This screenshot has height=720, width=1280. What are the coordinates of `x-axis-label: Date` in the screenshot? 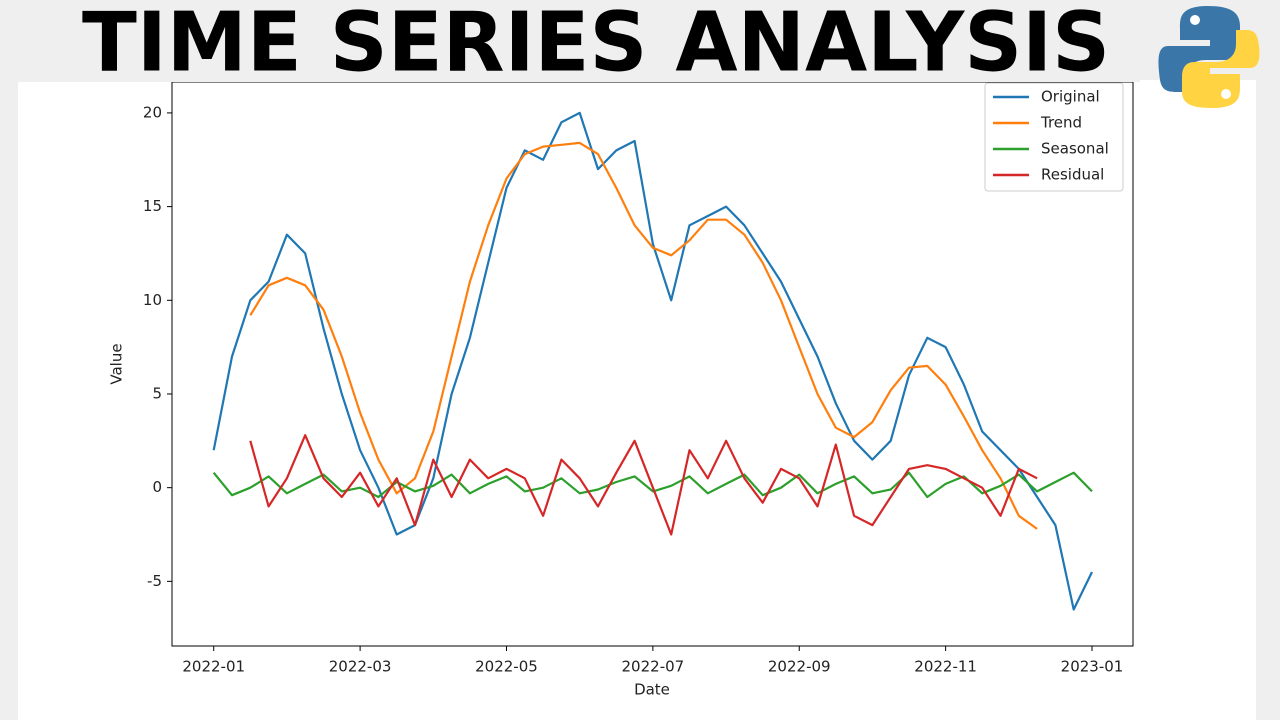 It's located at (652, 690).